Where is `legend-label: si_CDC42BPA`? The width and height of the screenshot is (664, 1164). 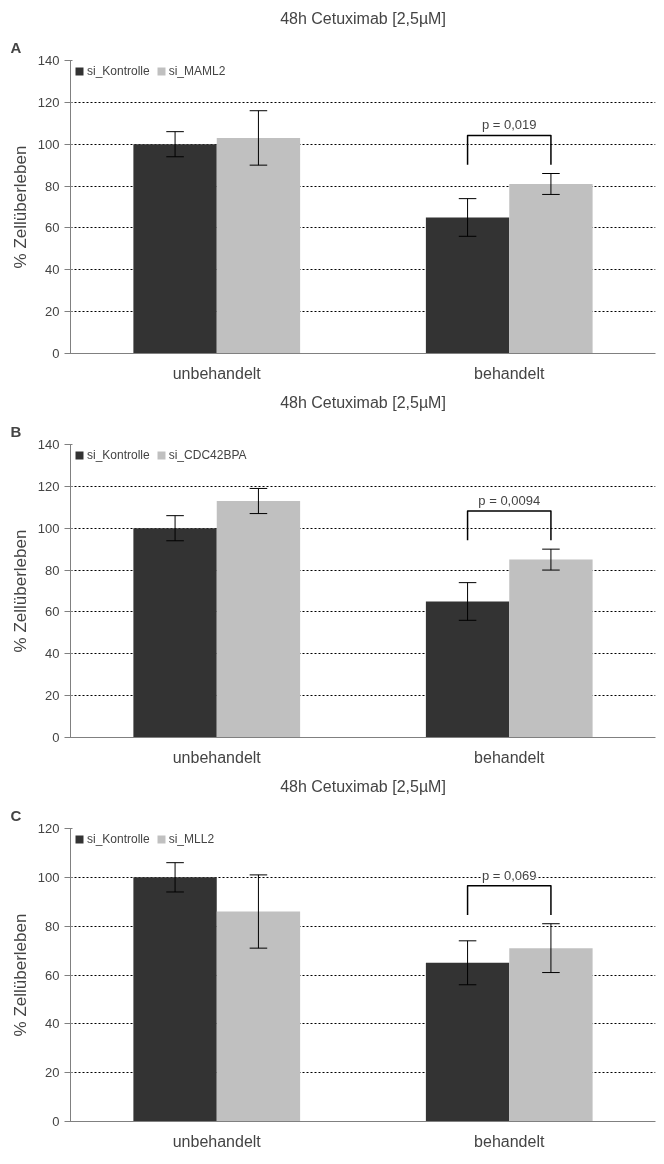
legend-label: si_CDC42BPA is located at coordinates (207, 455).